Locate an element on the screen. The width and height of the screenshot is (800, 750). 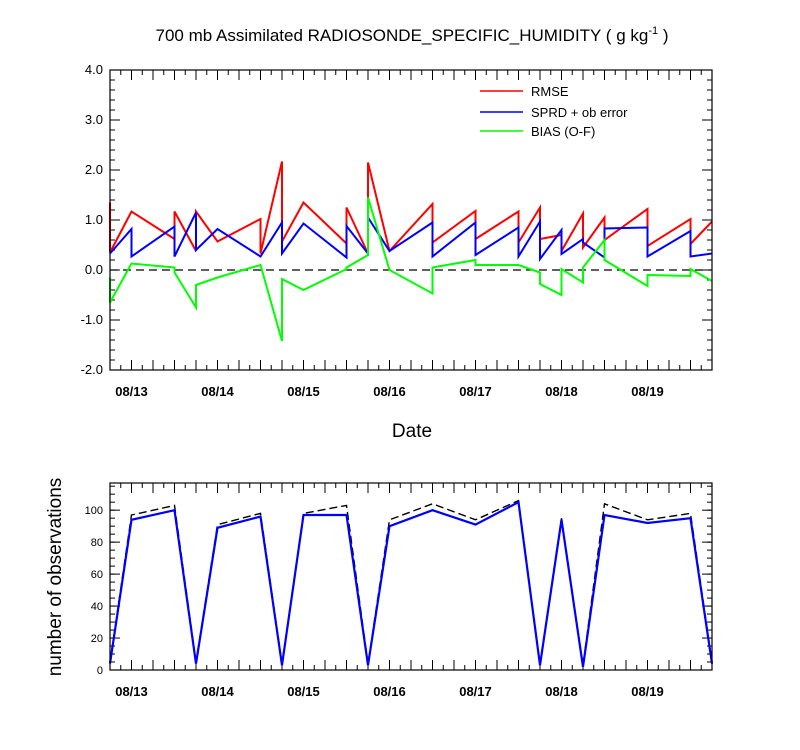
y-tick-label: 0 is located at coordinates (100, 671).